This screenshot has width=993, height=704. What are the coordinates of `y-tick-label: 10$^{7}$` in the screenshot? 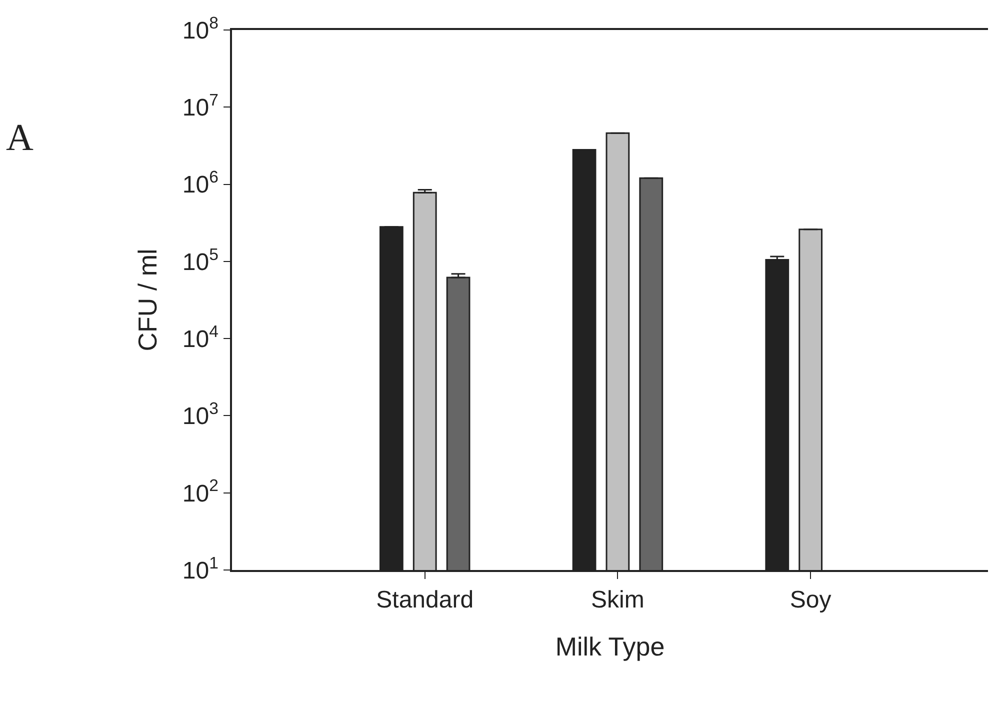 It's located at (200, 106).